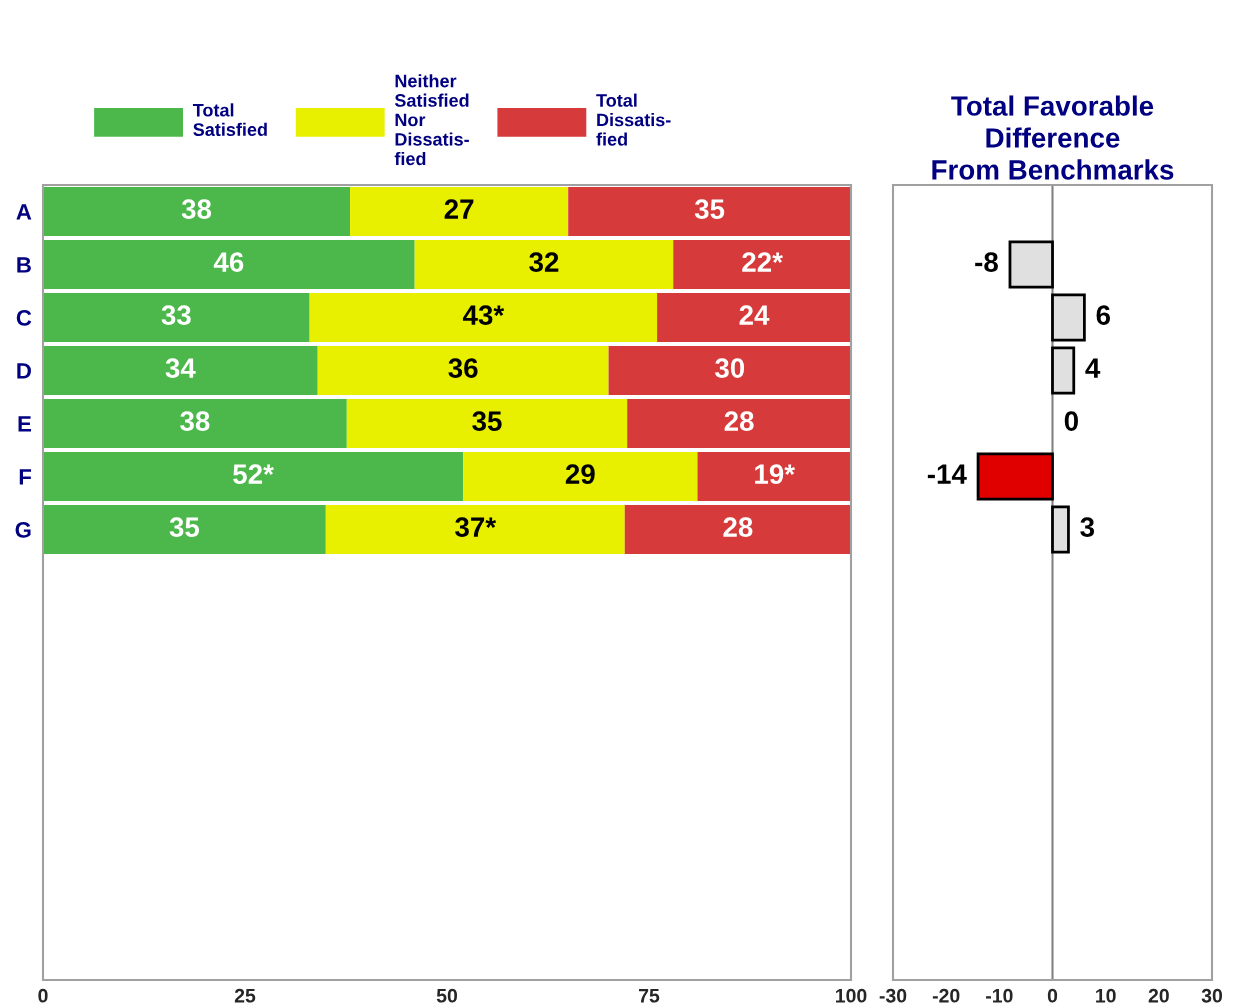 The height and width of the screenshot is (1005, 1240). Describe the element at coordinates (25, 477) in the screenshot. I see `y-tick-label: F` at that location.